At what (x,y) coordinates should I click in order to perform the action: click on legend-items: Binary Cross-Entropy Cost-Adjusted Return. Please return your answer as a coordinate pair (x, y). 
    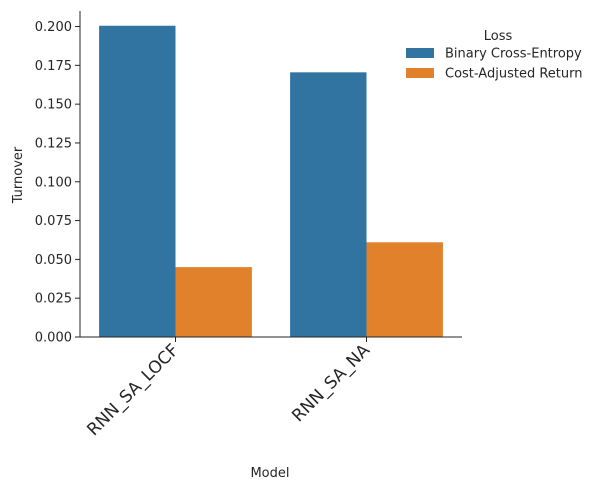
    Looking at the image, I should click on (494, 64).